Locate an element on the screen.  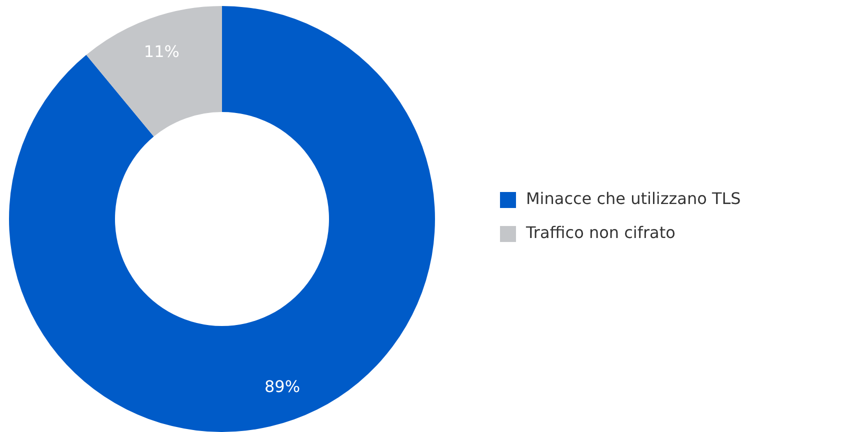
donut-slice is located at coordinates (154, 71).